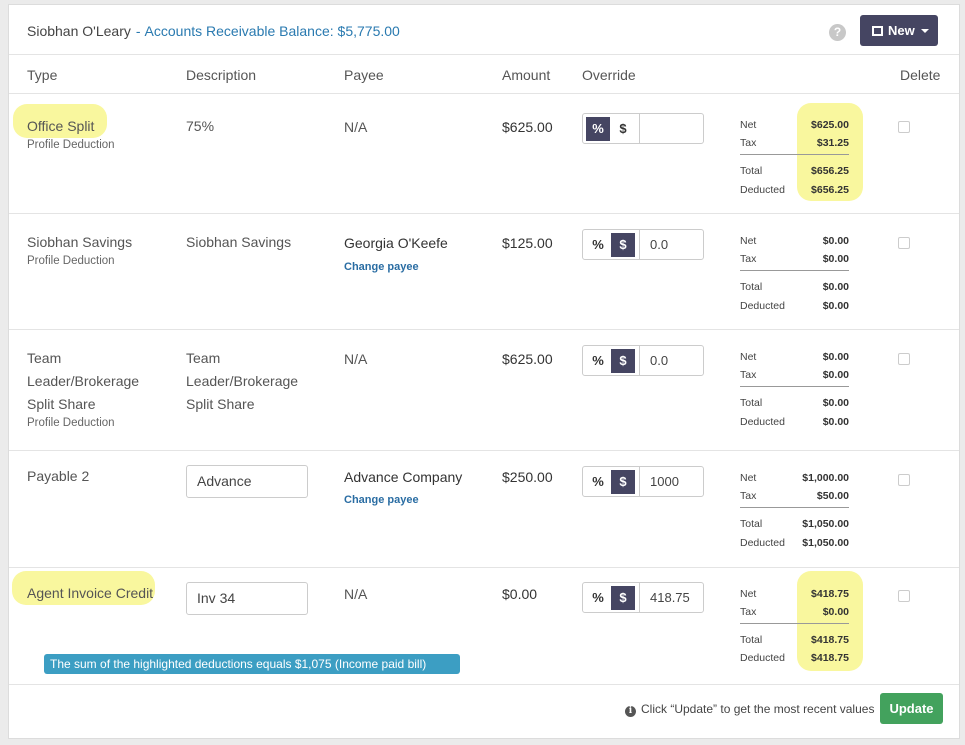 Image resolution: width=965 pixels, height=745 pixels. What do you see at coordinates (58, 476) in the screenshot?
I see `row-type: Payable 2` at bounding box center [58, 476].